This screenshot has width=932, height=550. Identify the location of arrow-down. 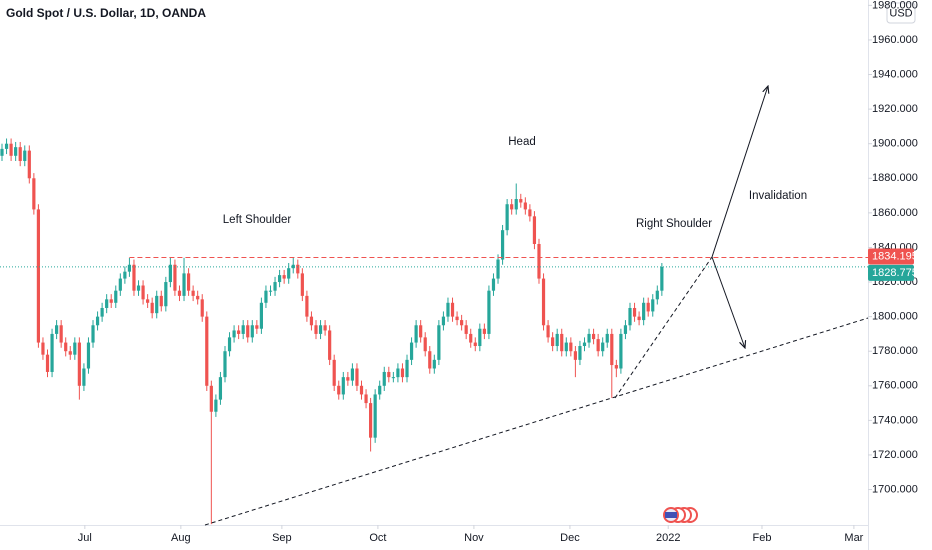
(728, 302).